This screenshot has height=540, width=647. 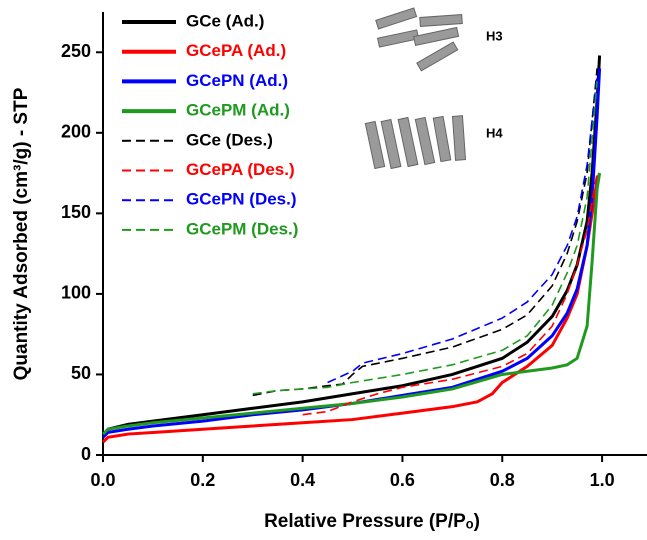 I want to click on legend-label: GCePM (Des.), so click(x=242, y=228).